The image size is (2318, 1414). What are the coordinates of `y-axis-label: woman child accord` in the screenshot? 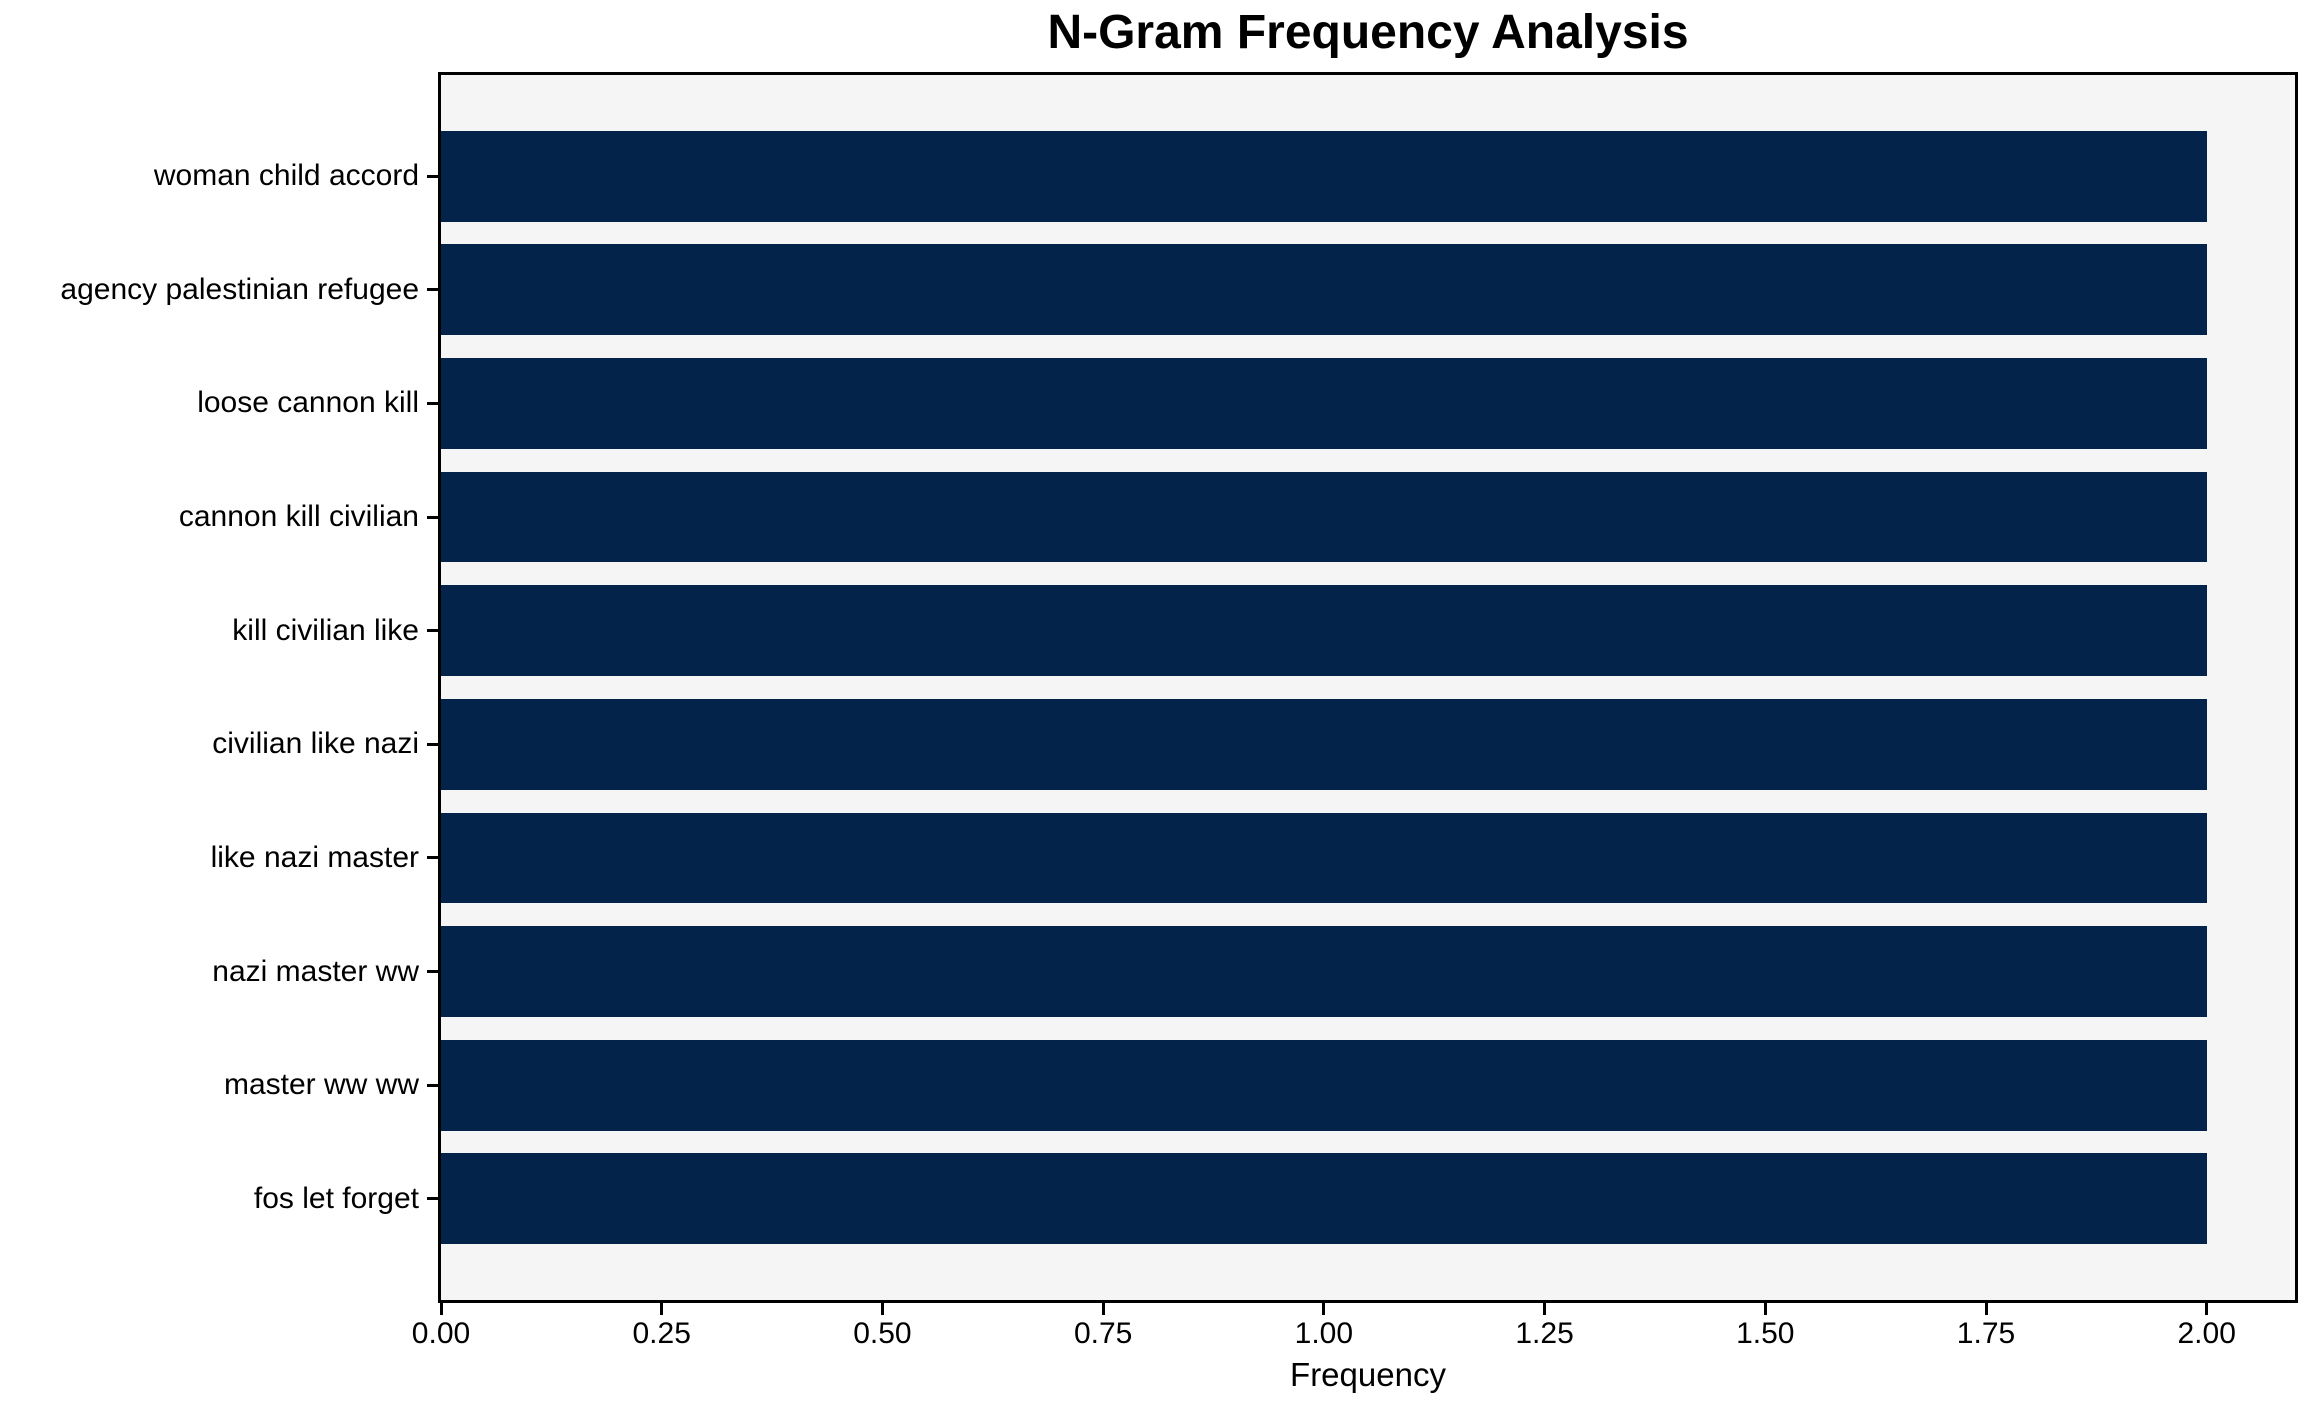 It's located at (286, 176).